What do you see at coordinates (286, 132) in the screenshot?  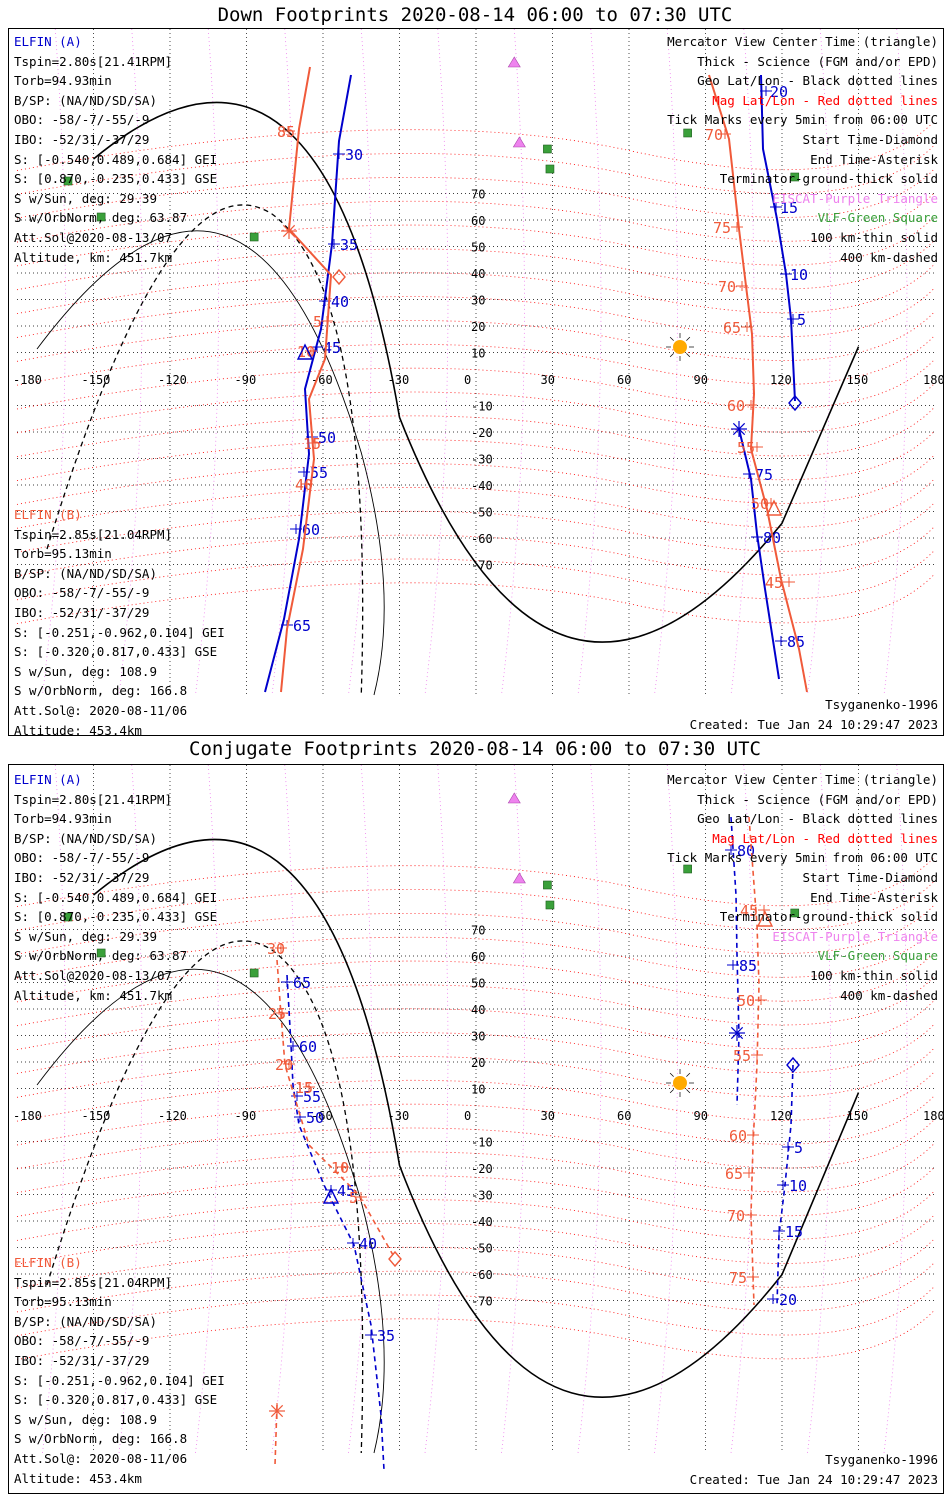 I see `elfin-b-tick-label: 85` at bounding box center [286, 132].